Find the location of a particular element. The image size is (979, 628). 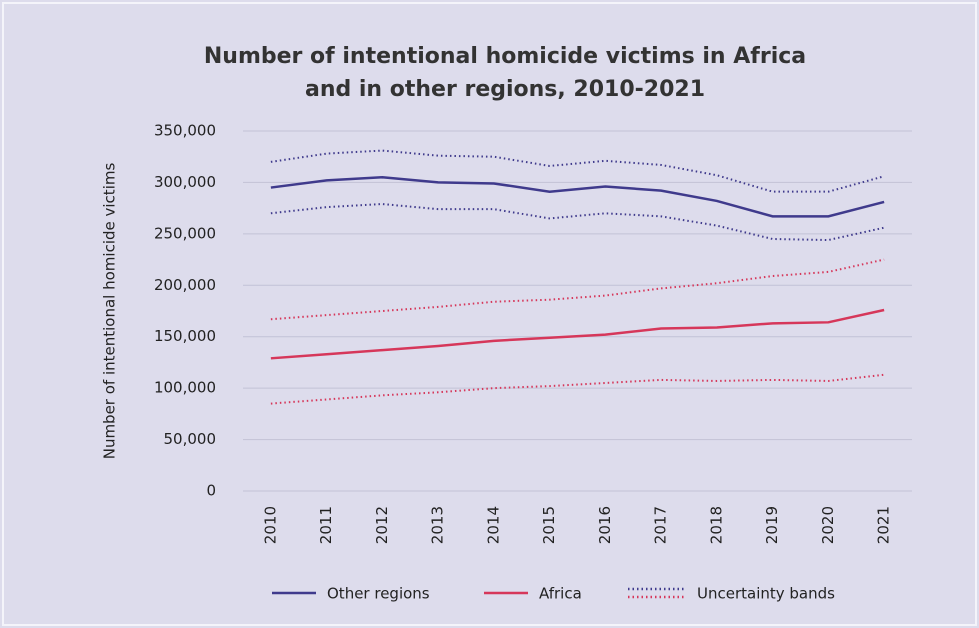

x-tick-label: 2011 is located at coordinates (326, 525).